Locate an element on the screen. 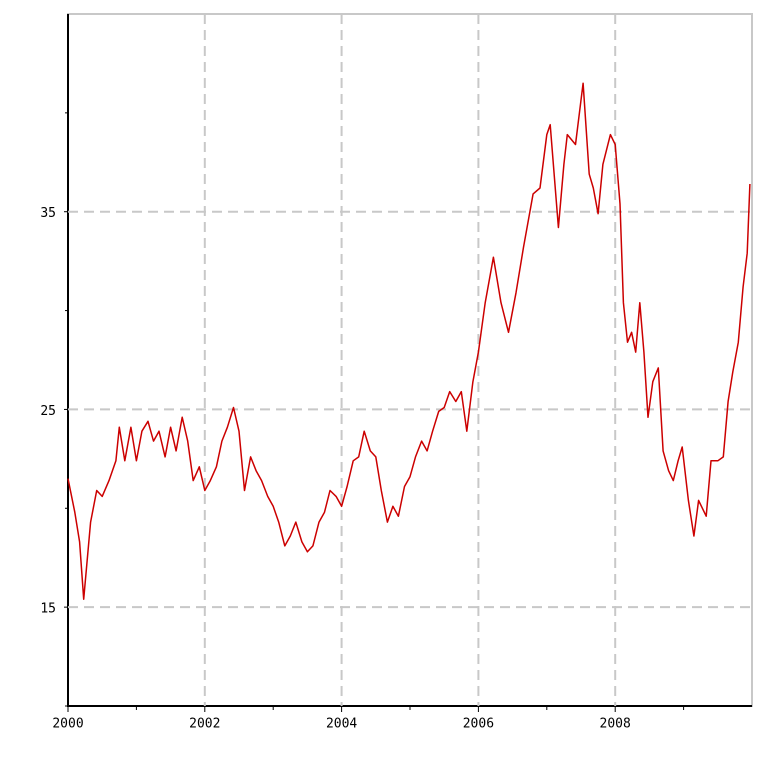  x-tick-label: 2006 is located at coordinates (478, 724).